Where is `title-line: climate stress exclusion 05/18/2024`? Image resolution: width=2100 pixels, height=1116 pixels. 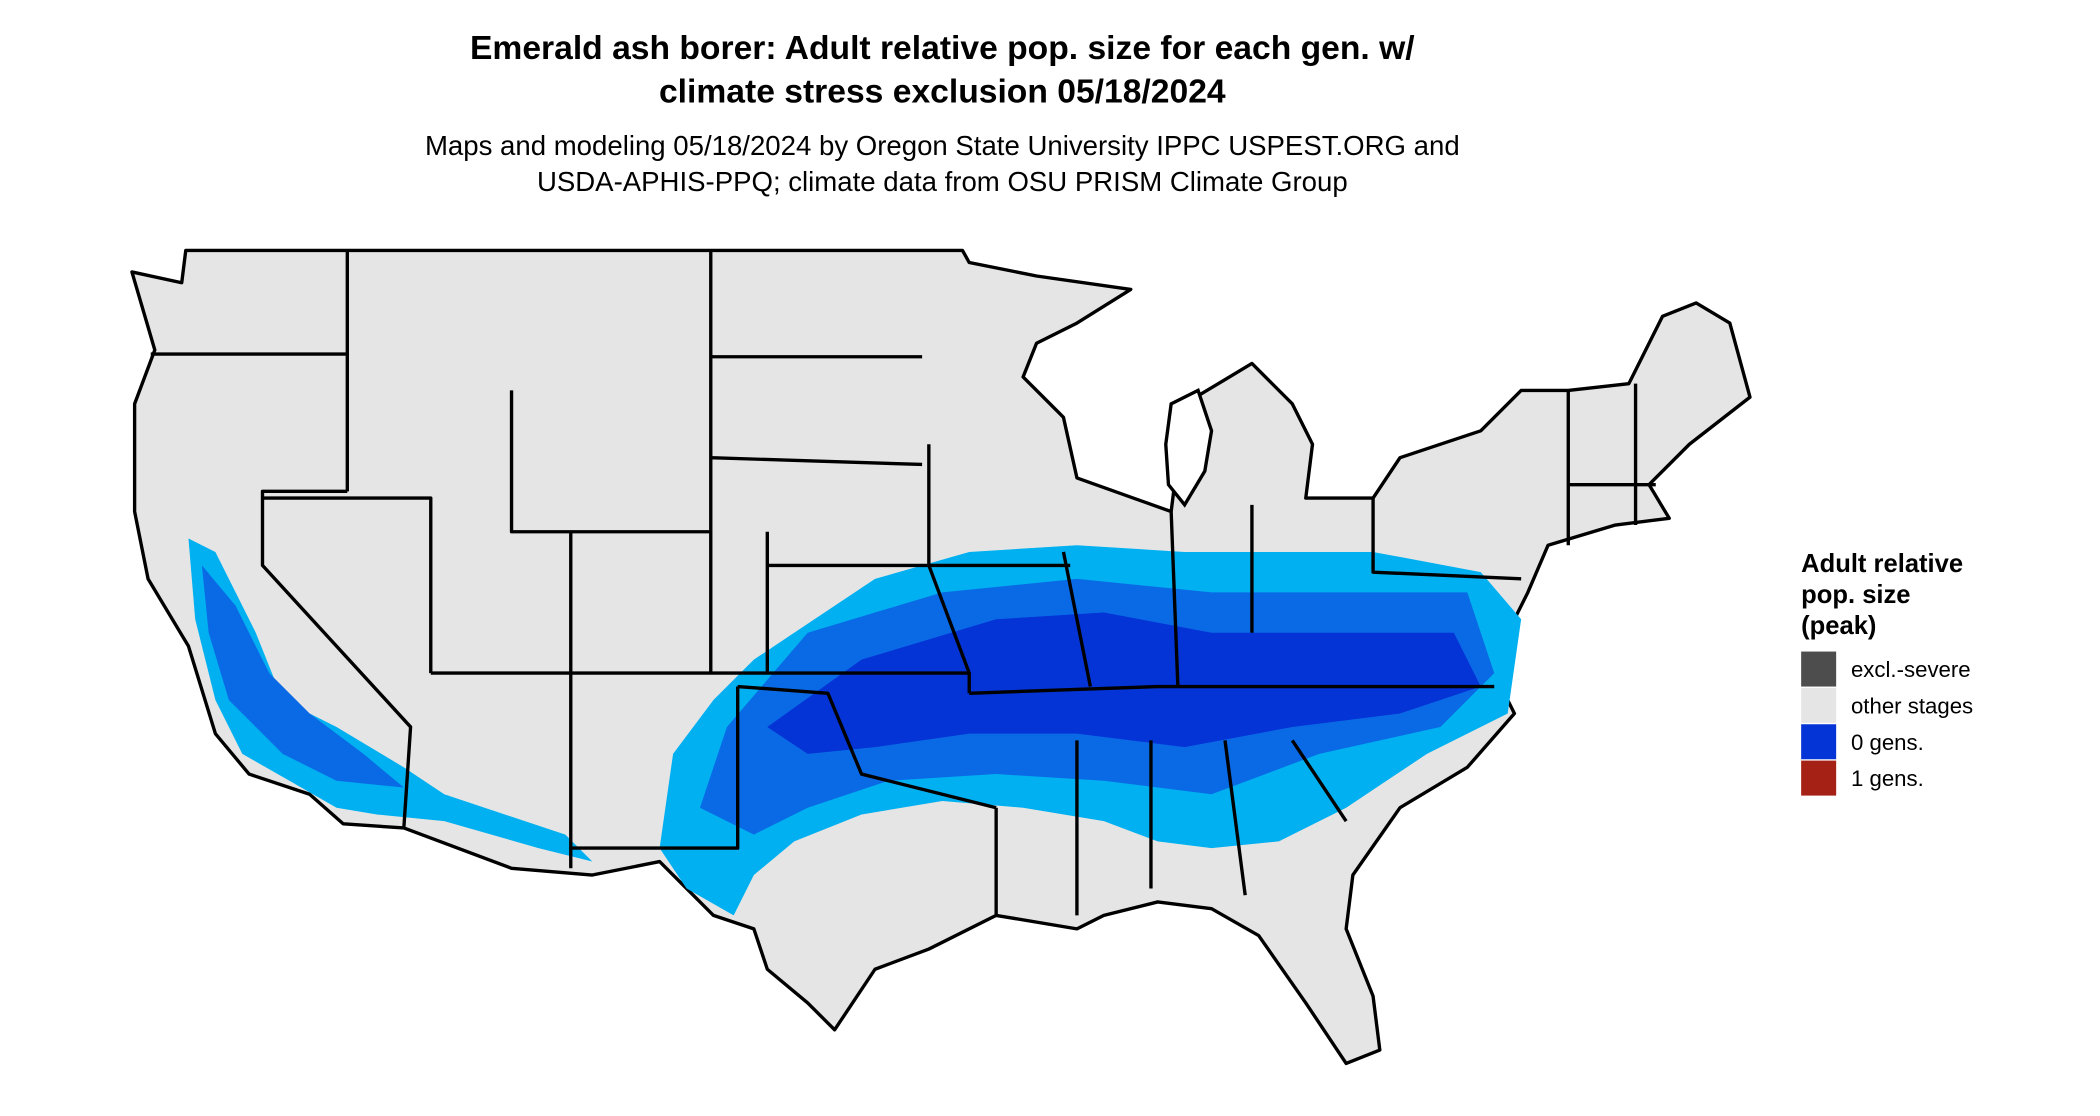 title-line: climate stress exclusion 05/18/2024 is located at coordinates (942, 91).